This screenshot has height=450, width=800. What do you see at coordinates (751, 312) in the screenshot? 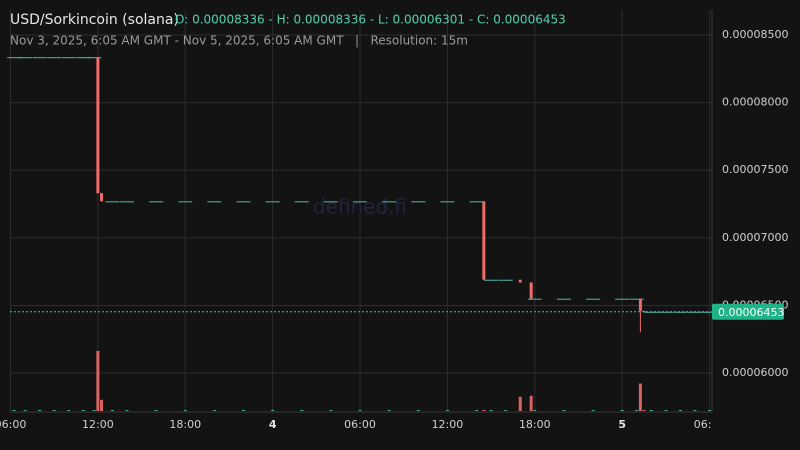
I see `last-price-label: 0.00006453` at bounding box center [751, 312].